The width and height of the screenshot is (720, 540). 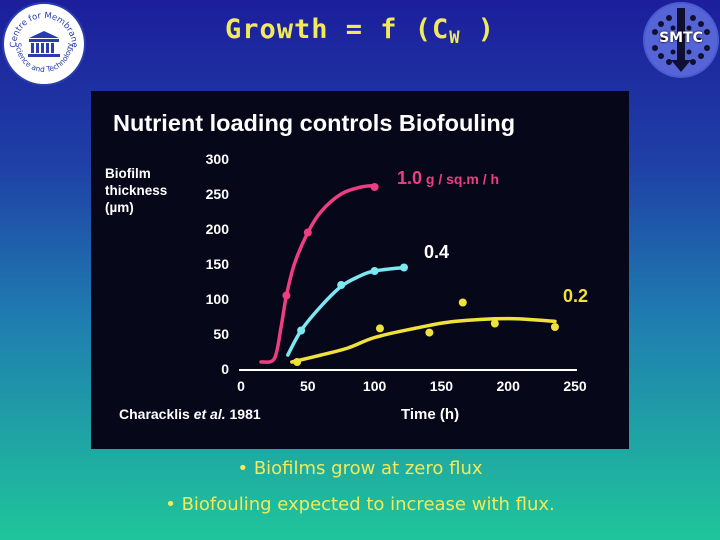 I want to click on y-axis-label-line-3: (µm), so click(x=119, y=207).